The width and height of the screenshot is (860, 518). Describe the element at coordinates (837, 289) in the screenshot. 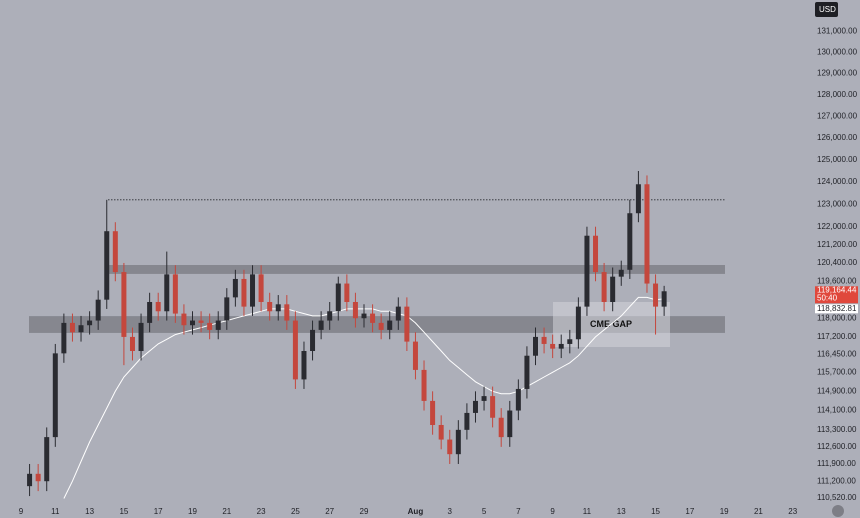

I see `last-price-label: 119,164.44` at that location.